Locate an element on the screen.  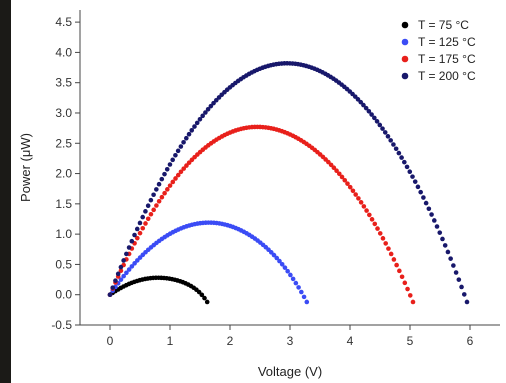
y-tick-label: 0.0 is located at coordinates (63, 295).